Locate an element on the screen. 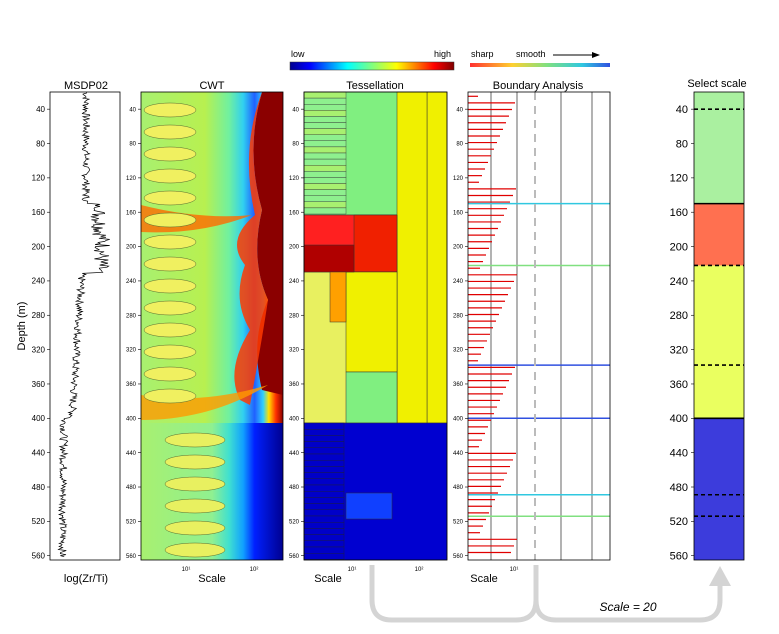 The image size is (779, 634). bnd-ytick-7: 320 is located at coordinates (458, 351).